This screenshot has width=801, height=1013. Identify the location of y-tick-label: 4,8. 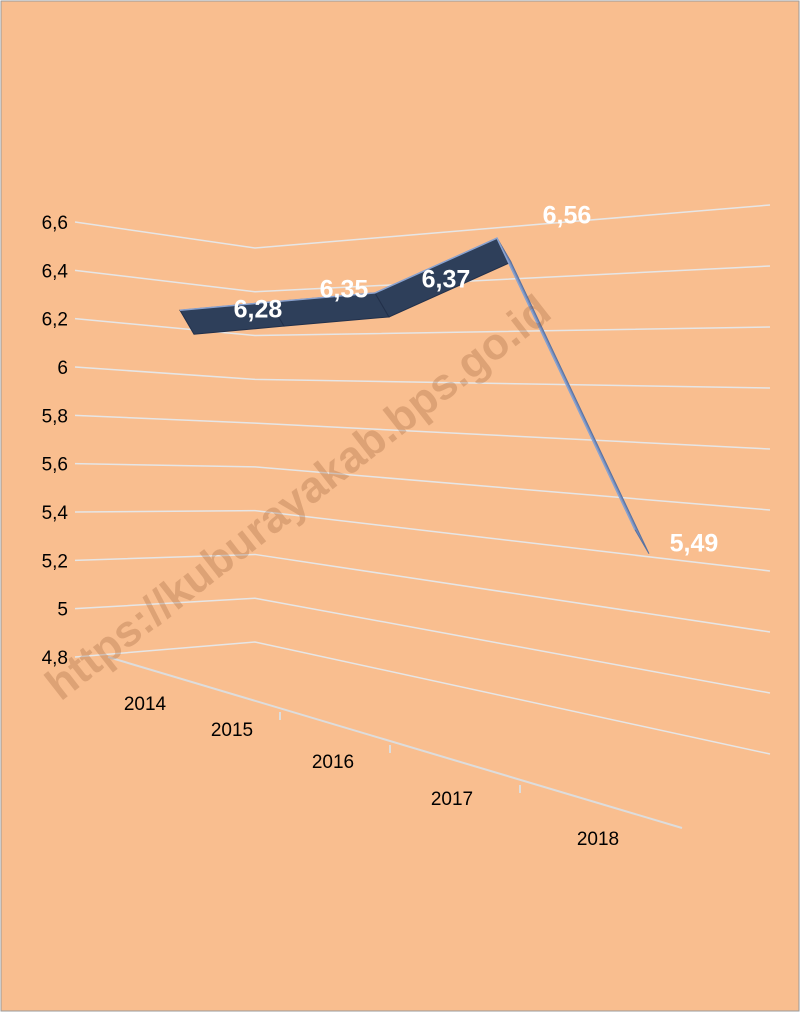
(55, 658).